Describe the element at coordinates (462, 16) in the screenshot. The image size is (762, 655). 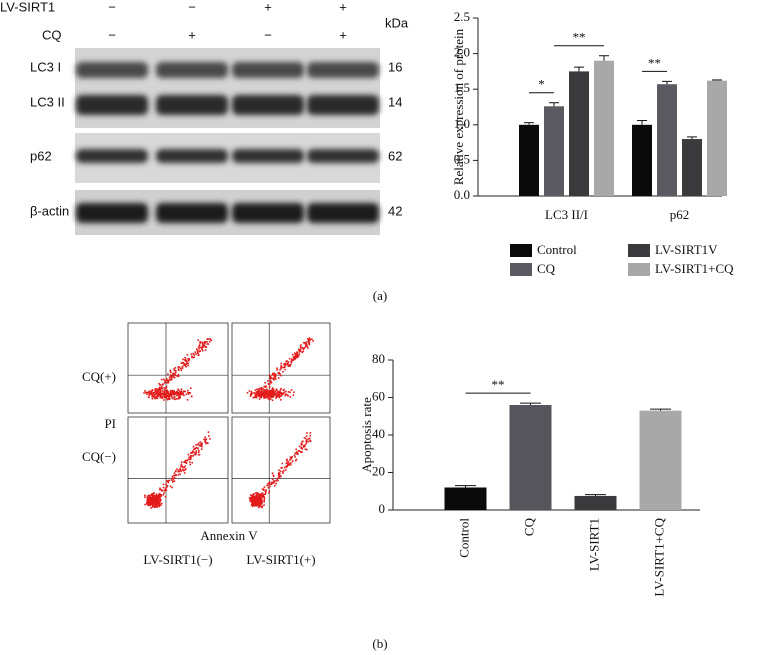
I see `y-tick-label: 2.5` at that location.